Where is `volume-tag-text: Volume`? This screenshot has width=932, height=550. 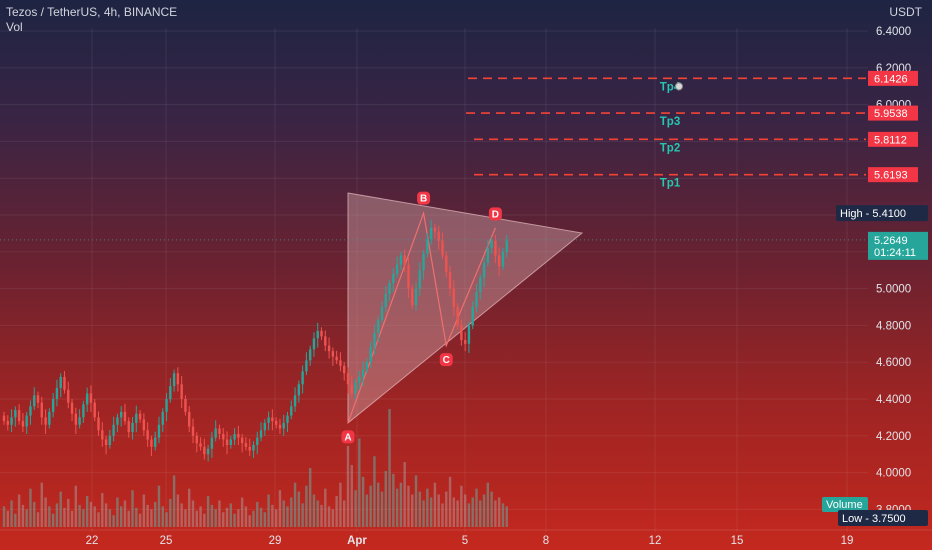 volume-tag-text: Volume is located at coordinates (844, 505).